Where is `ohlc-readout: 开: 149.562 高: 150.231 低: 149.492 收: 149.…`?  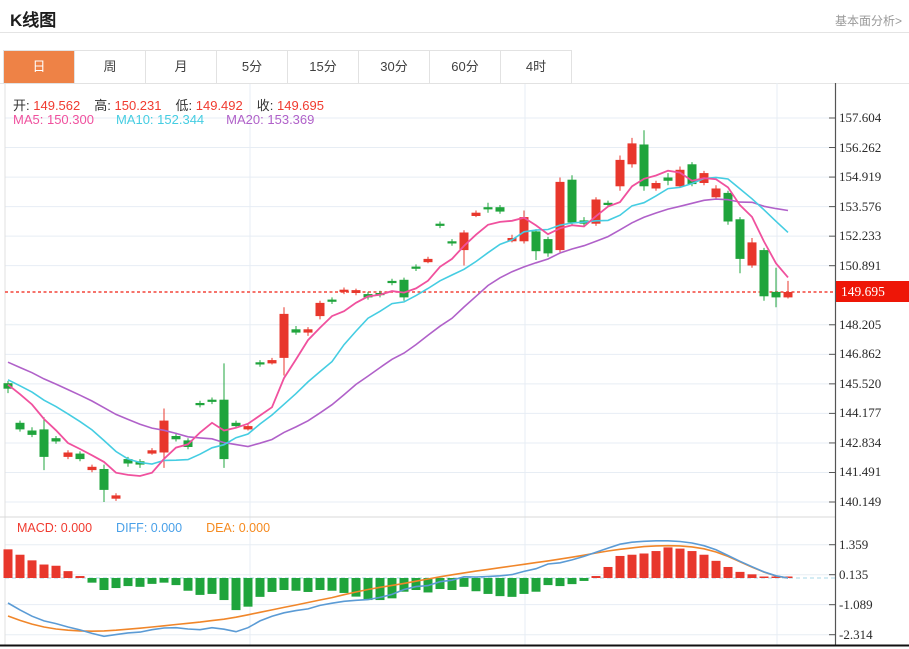
ohlc-readout: 开: 149.562 高: 150.231 低: 149.492 收: 149.… is located at coordinates (175, 104).